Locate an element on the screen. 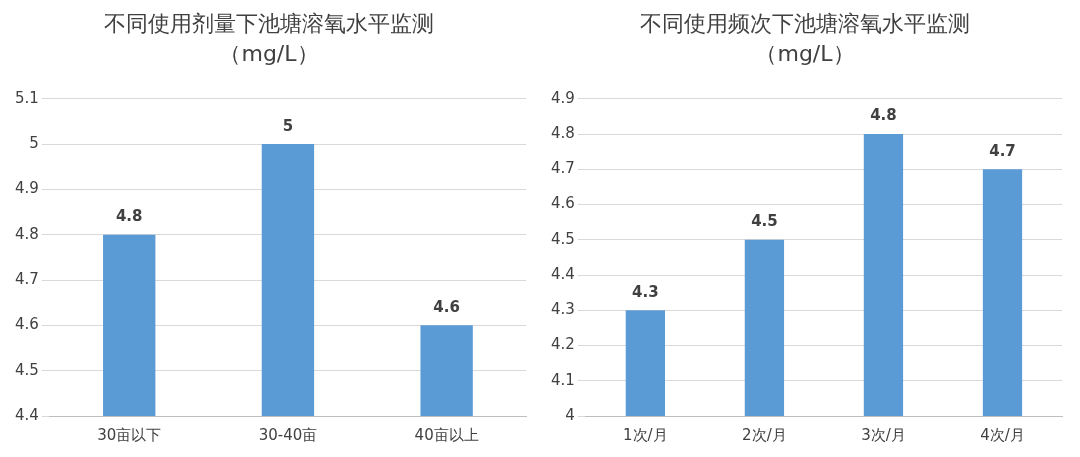 The image size is (1080, 457). data-label: 4.7 is located at coordinates (1002, 150).